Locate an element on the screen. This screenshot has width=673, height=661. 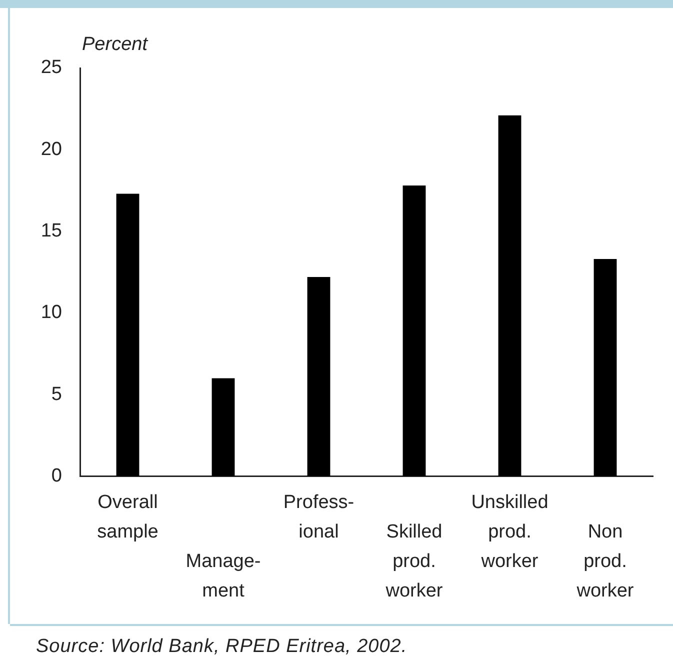
y-tick-label: 0 is located at coordinates (56, 475).